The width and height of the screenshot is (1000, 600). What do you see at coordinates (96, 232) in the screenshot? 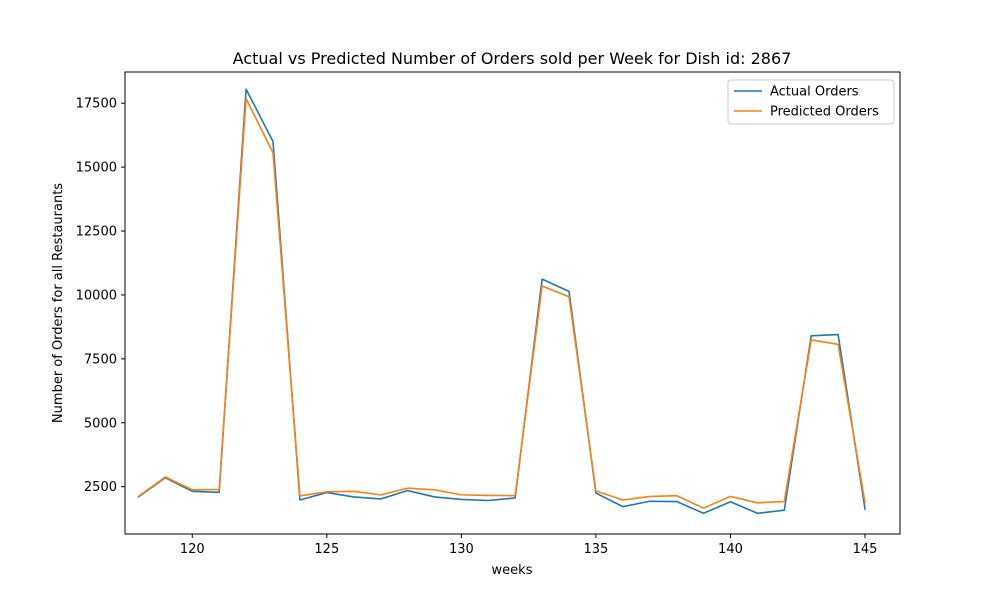
I see `y-tick-label: 12500` at bounding box center [96, 232].